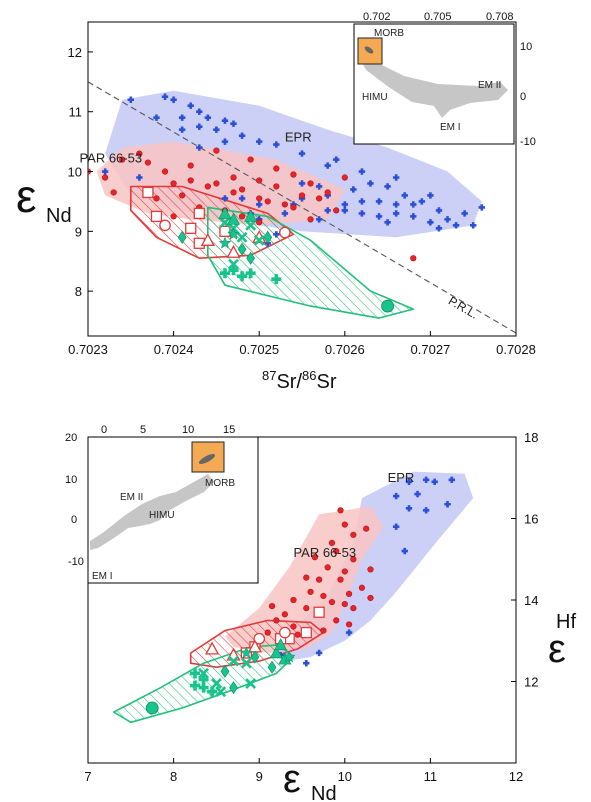 The width and height of the screenshot is (591, 802). I want to click on top-x-axis-label: 87Sr/86Sr, so click(299, 380).